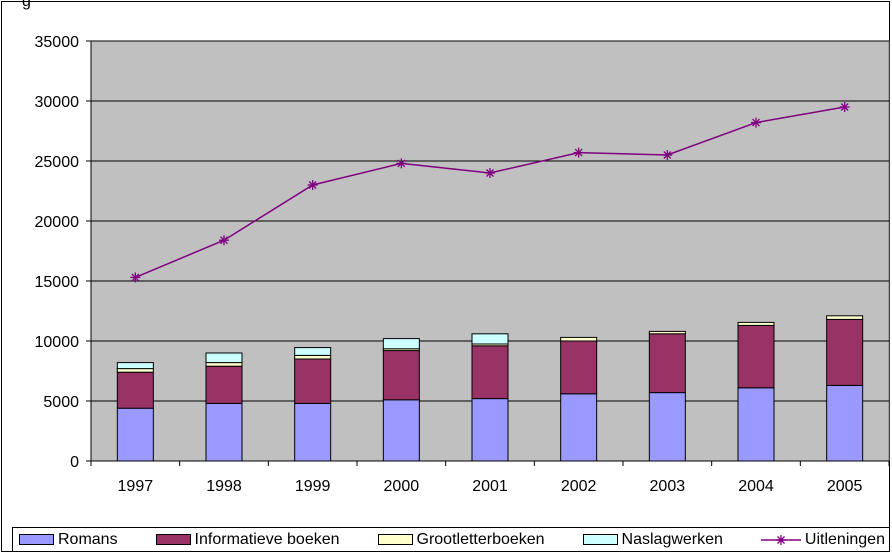 This screenshot has width=892, height=554. Describe the element at coordinates (756, 323) in the screenshot. I see `bar-grootletterboeken-2004` at that location.